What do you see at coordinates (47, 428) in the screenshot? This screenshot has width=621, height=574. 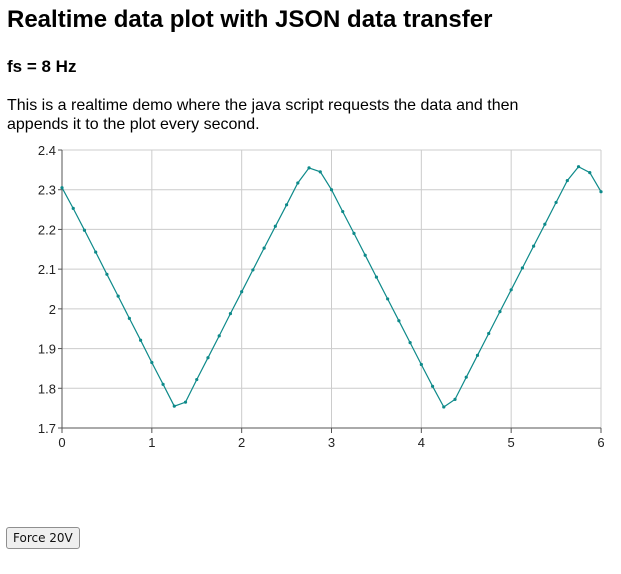 I see `y-tick-label: 1.7` at bounding box center [47, 428].